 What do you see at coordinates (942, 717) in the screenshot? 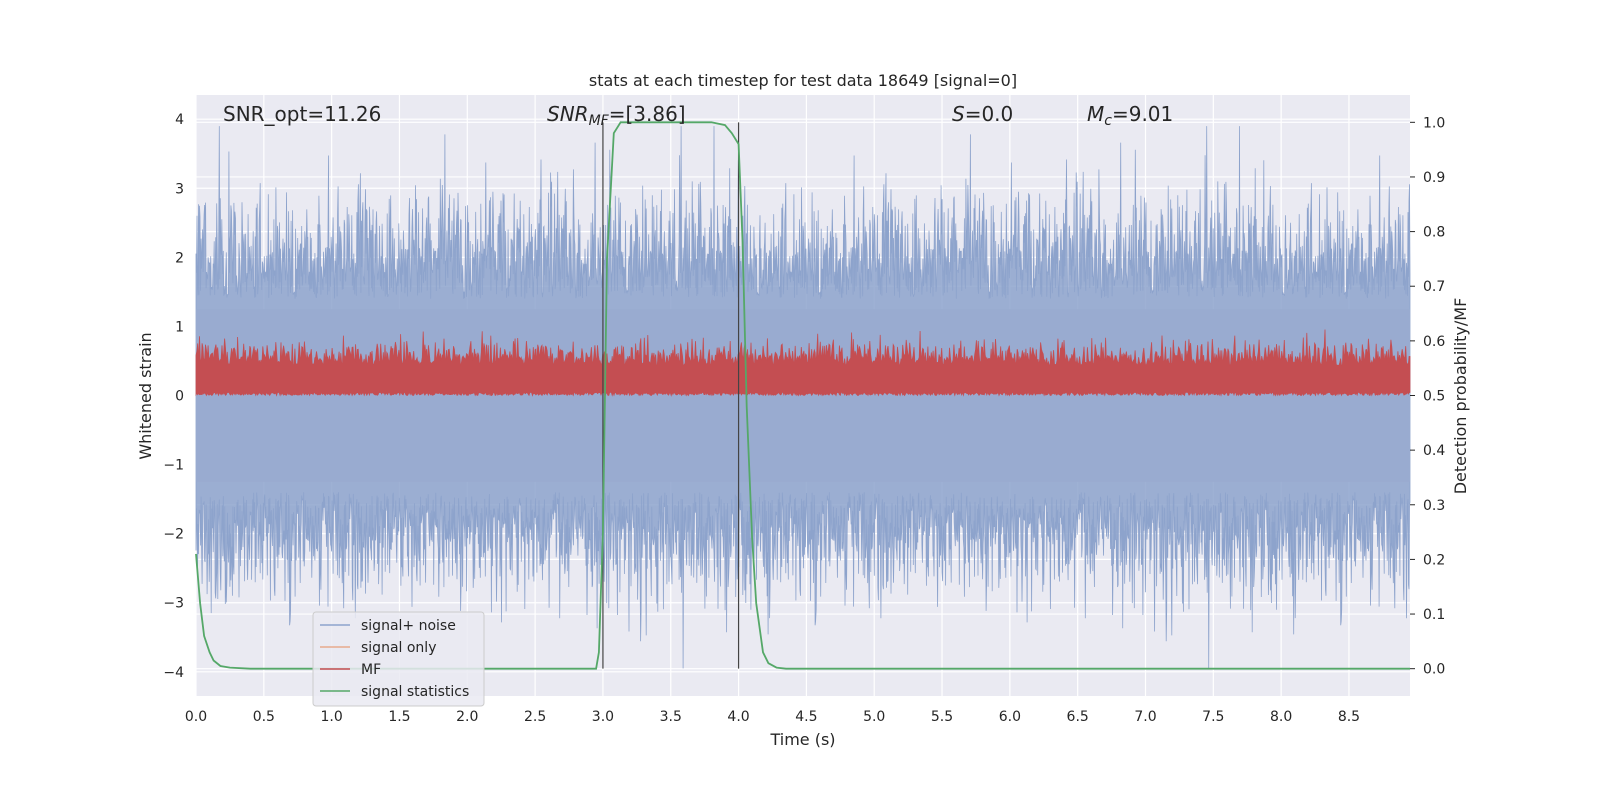
I see `x-tick-label: 5.5` at bounding box center [942, 717].